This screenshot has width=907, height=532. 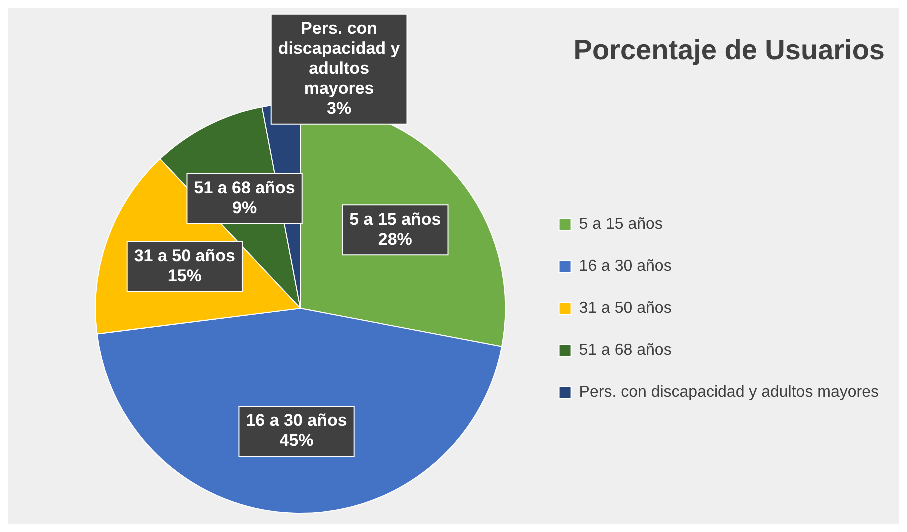 I want to click on text: Porcentaje de Usuarios, so click(x=729, y=50).